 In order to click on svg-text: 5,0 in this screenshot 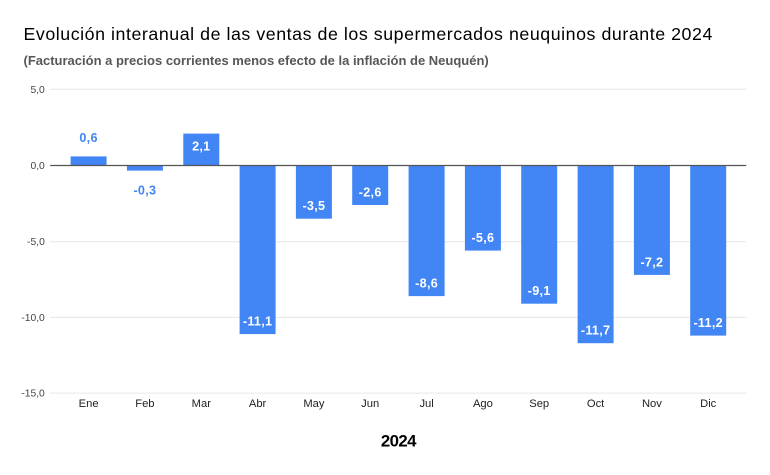, I will do `click(37, 90)`.